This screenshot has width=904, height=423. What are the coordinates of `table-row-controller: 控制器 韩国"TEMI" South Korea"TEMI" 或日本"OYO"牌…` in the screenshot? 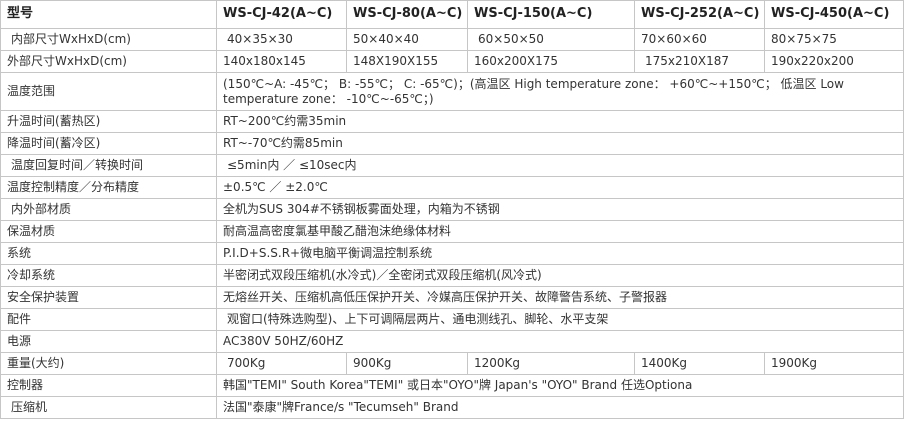 It's located at (452, 385).